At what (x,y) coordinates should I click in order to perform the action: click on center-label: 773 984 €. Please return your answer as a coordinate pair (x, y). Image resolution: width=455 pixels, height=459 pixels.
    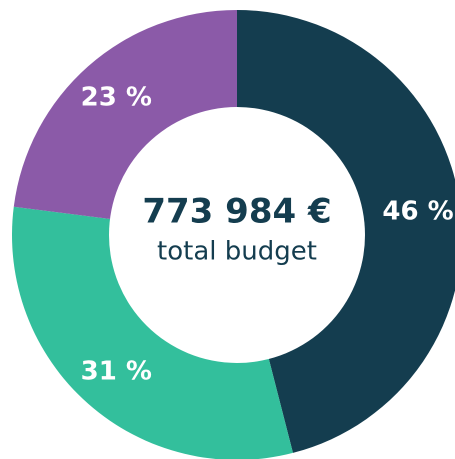
    Looking at the image, I should click on (236, 212).